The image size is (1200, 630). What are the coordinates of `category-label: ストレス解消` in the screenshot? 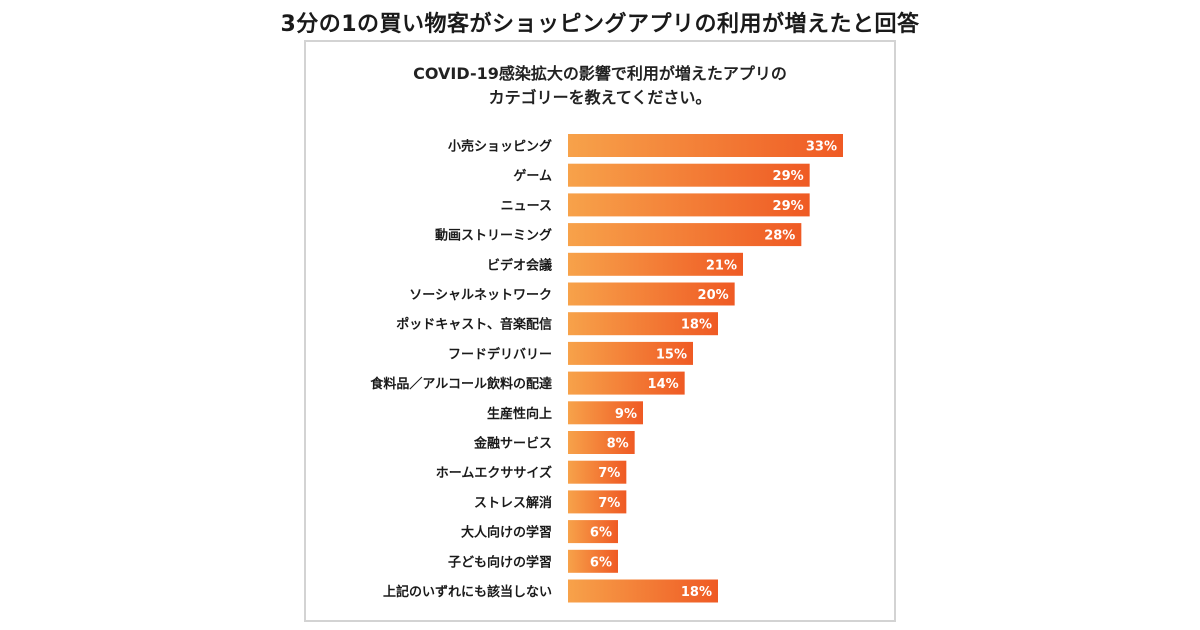 It's located at (513, 503).